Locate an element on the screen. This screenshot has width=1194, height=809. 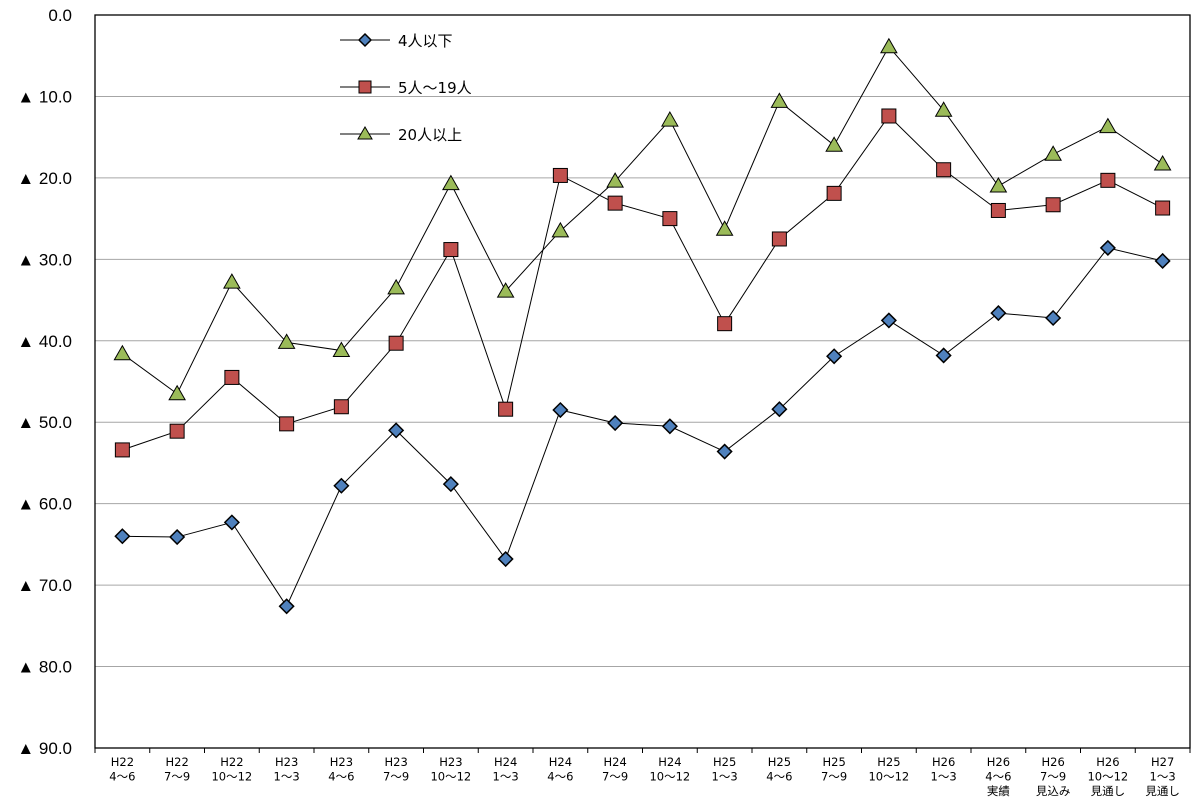
y-tick-label: ▲ 20.0 is located at coordinates (44, 178).